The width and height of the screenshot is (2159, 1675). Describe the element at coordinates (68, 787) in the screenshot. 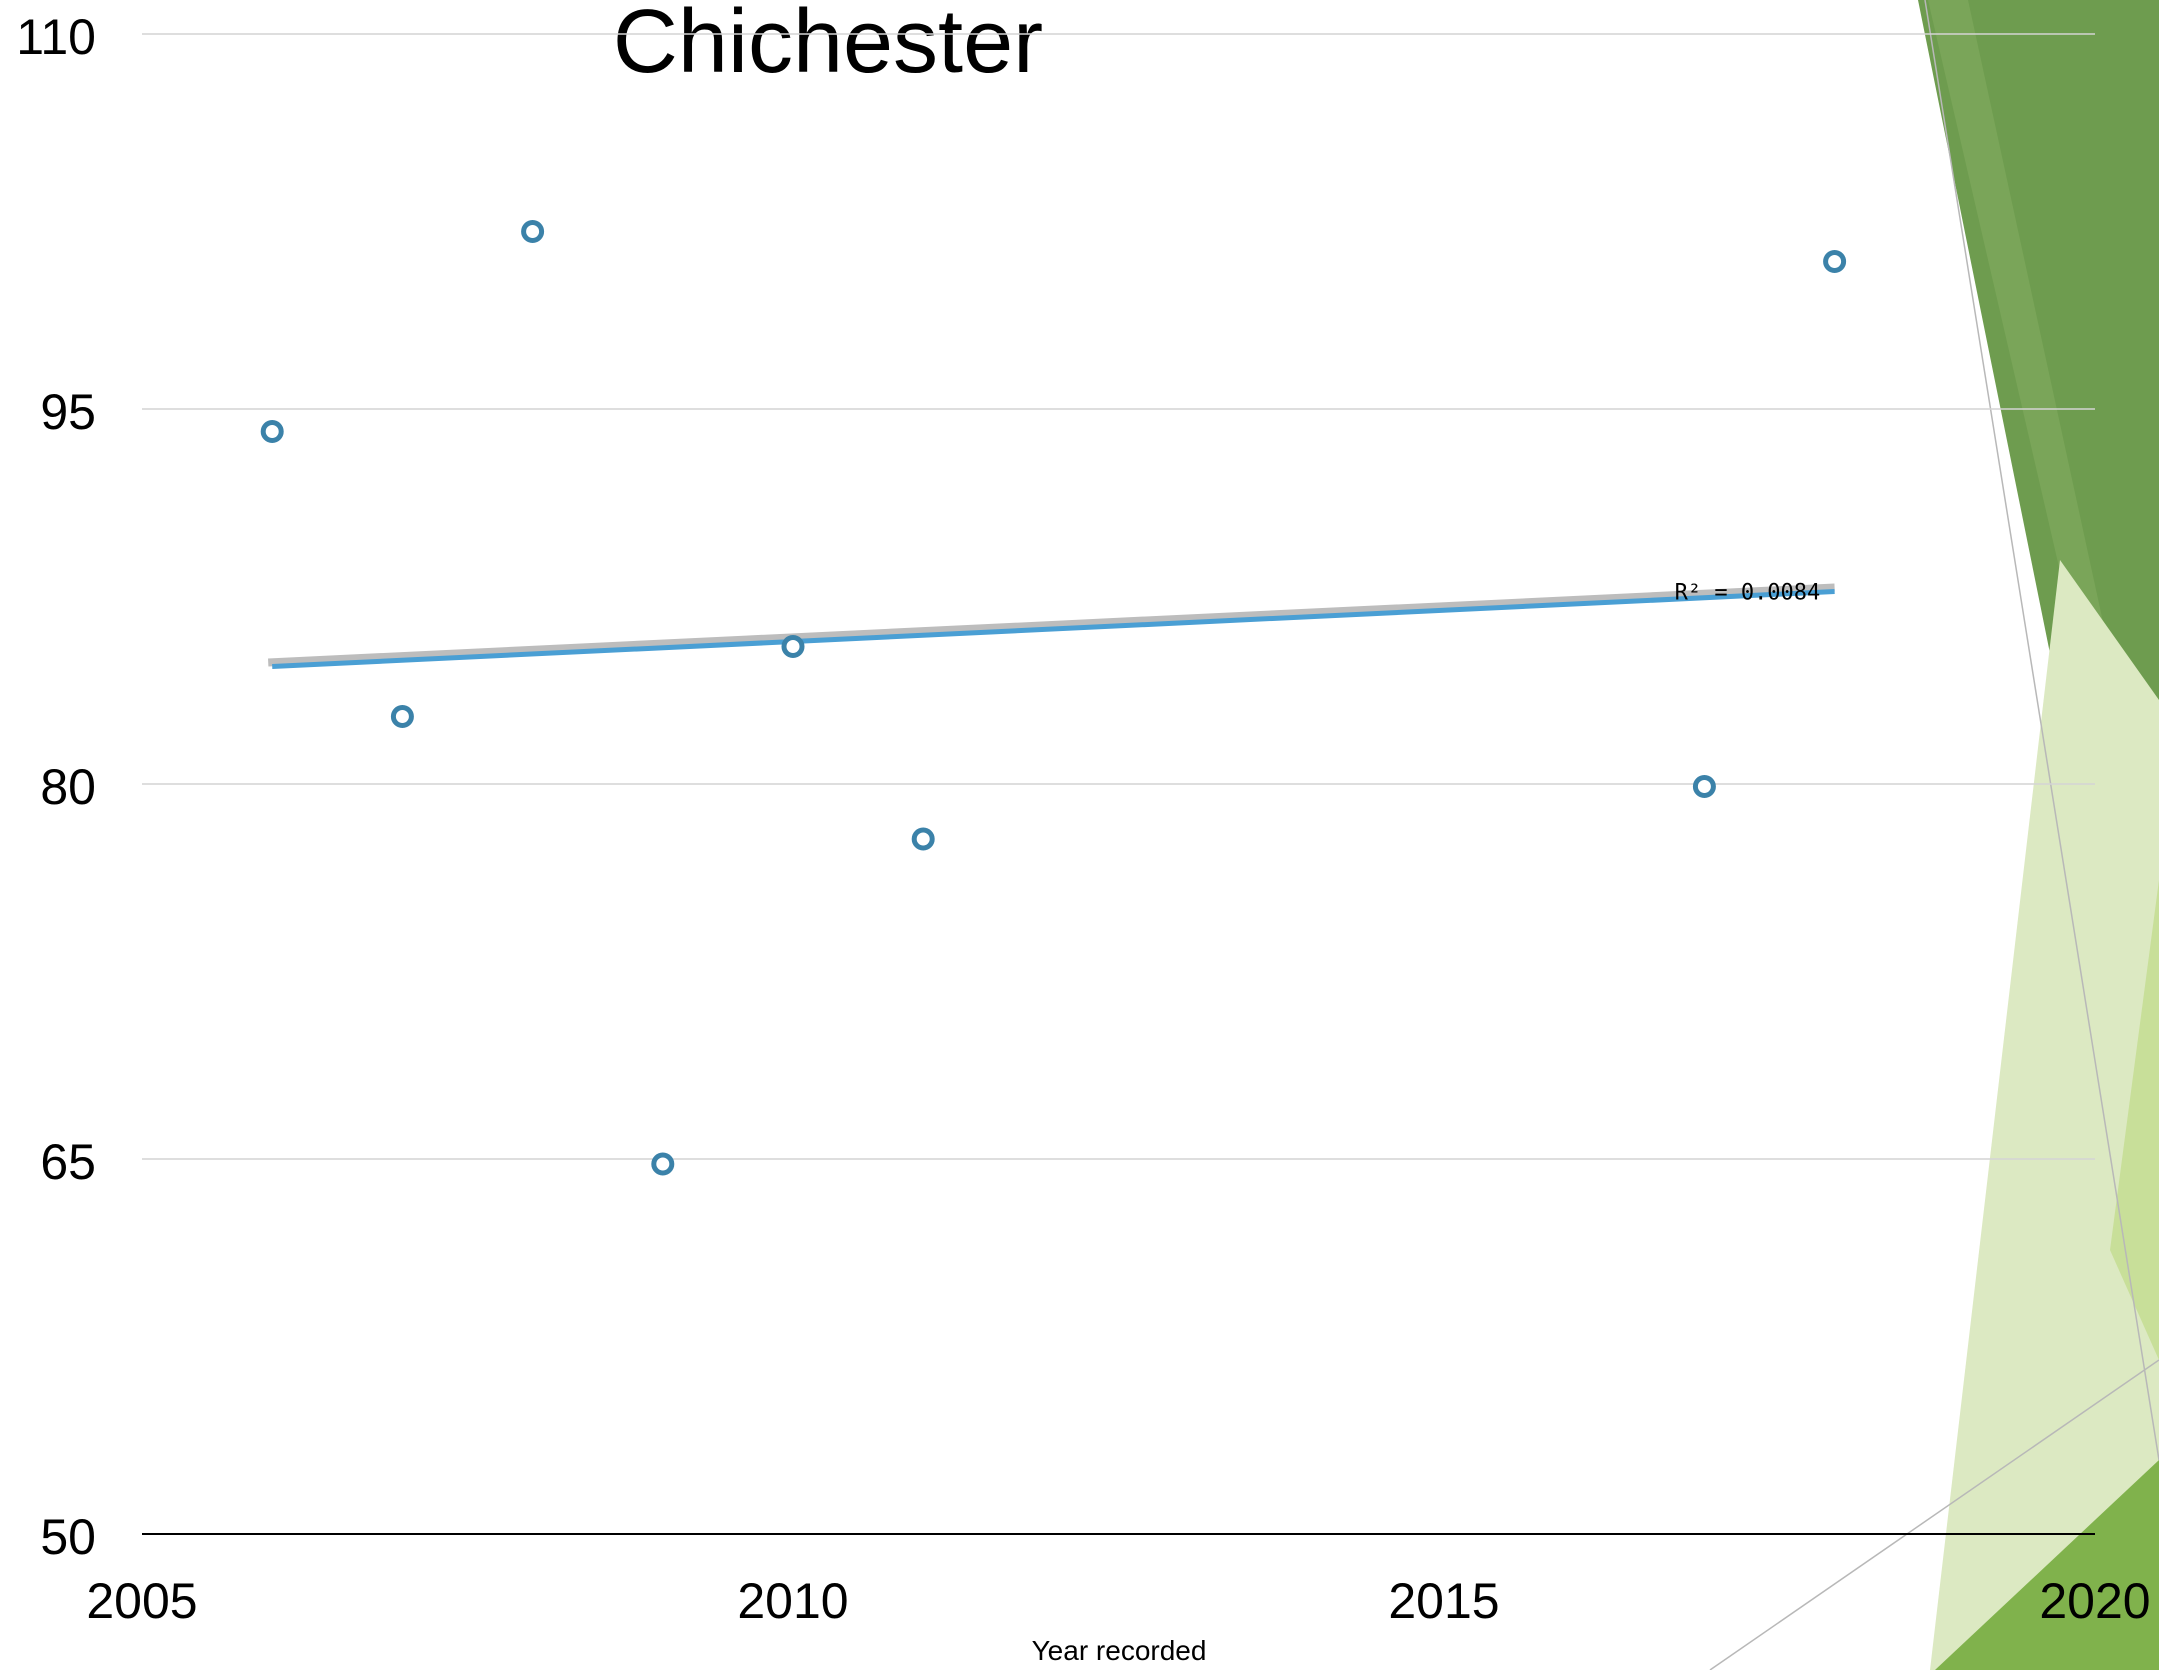

I see `y-tick-label: 80` at that location.